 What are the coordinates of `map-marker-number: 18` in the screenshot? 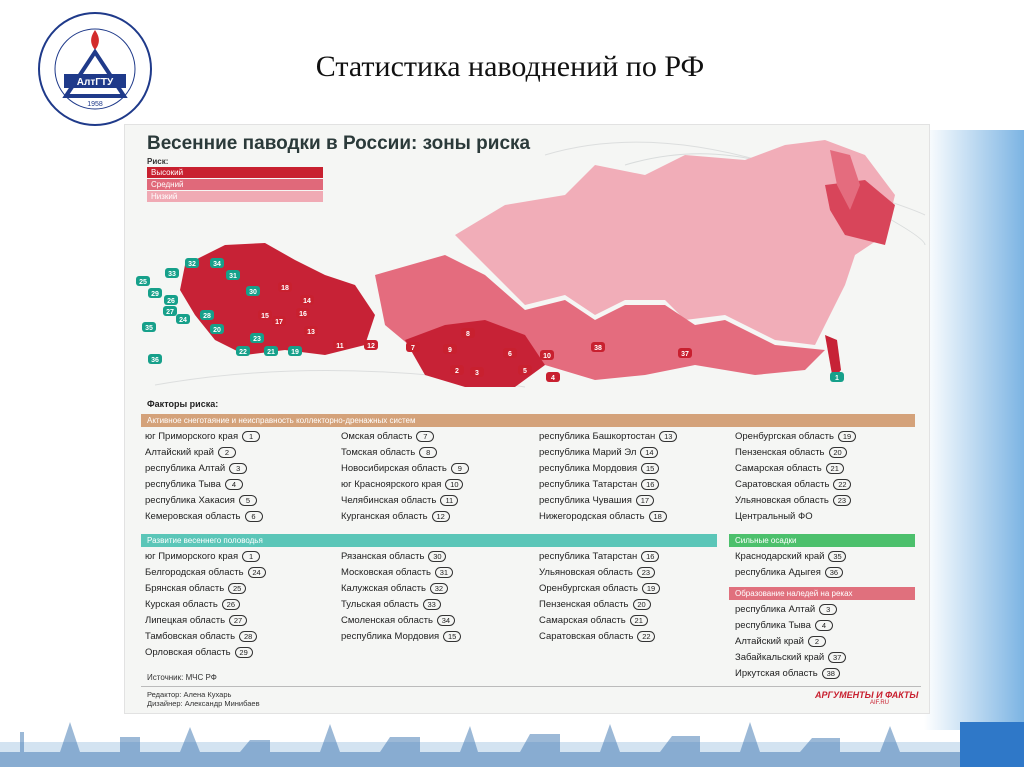 It's located at (285, 288).